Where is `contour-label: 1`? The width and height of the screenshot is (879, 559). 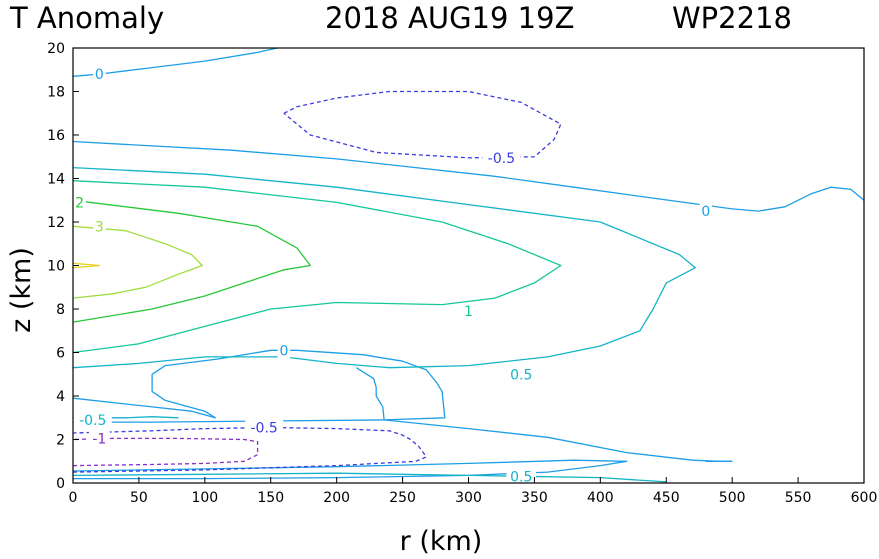 contour-label: 1 is located at coordinates (468, 312).